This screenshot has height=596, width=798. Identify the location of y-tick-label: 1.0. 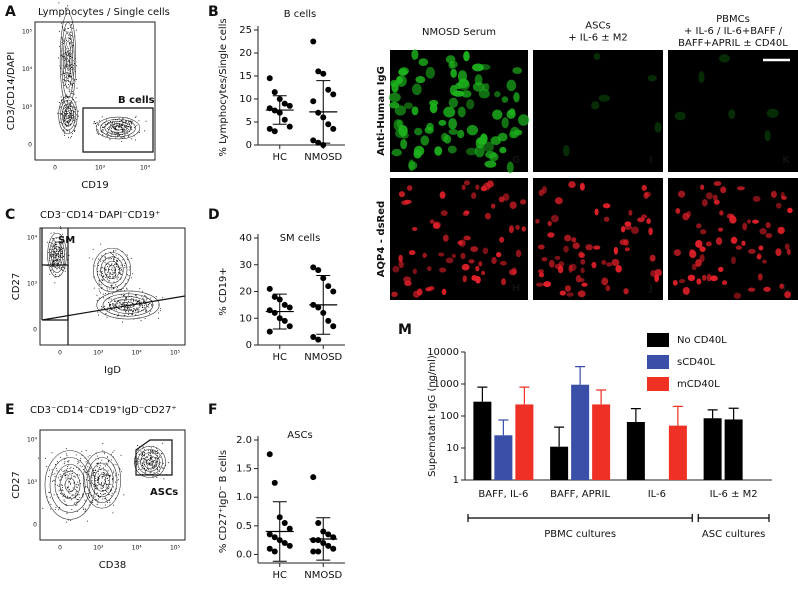
(244, 497).